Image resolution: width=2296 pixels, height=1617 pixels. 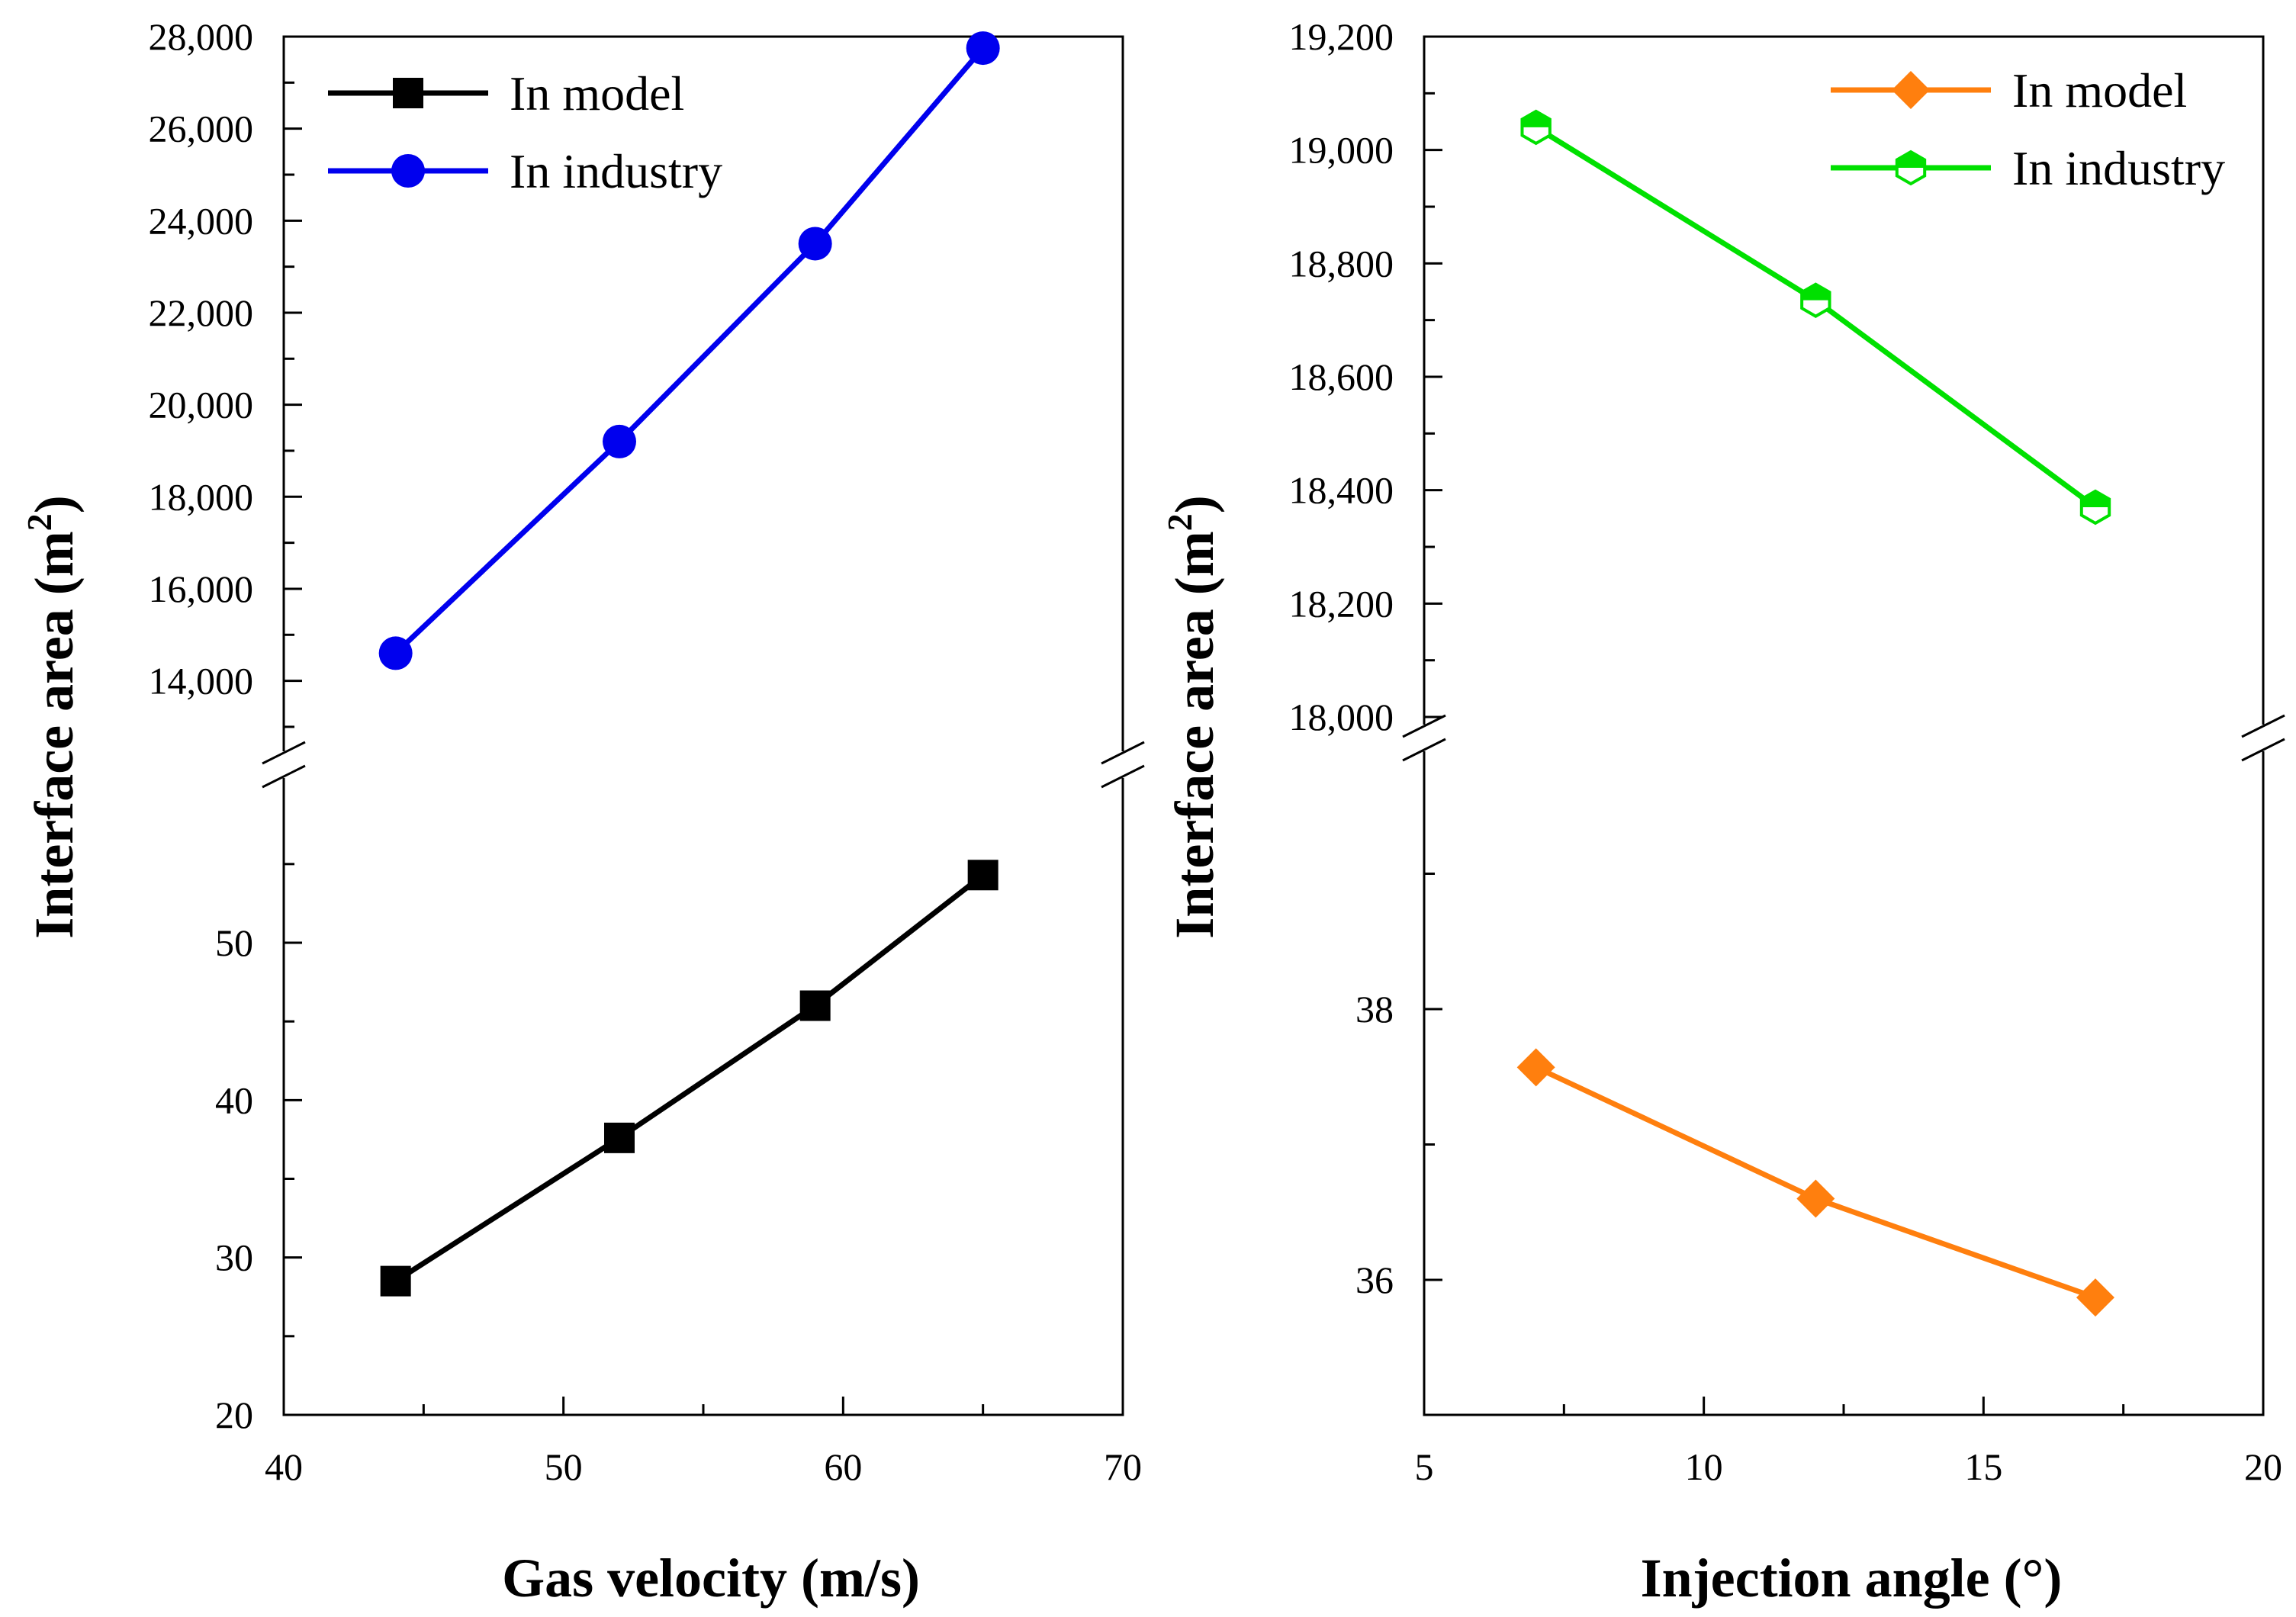 I want to click on x-tick-label: 70, so click(x=1123, y=1466).